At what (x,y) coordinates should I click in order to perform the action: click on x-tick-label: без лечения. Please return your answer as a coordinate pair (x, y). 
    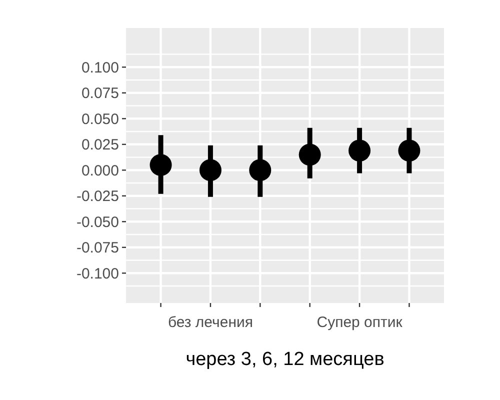
    Looking at the image, I should click on (210, 322).